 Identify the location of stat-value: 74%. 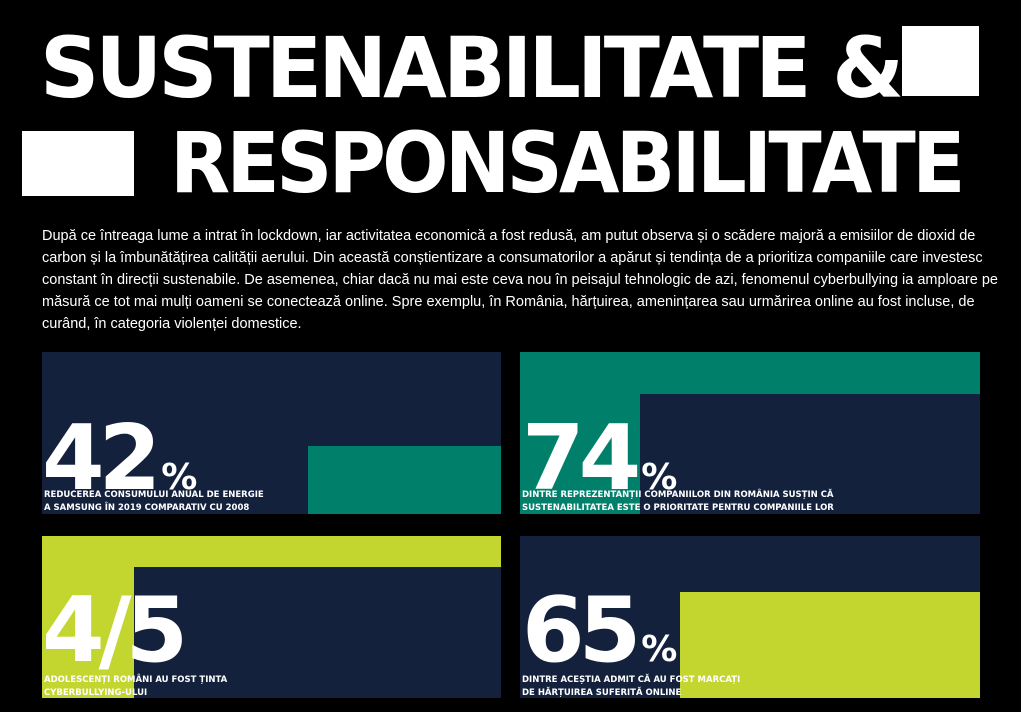
(599, 459).